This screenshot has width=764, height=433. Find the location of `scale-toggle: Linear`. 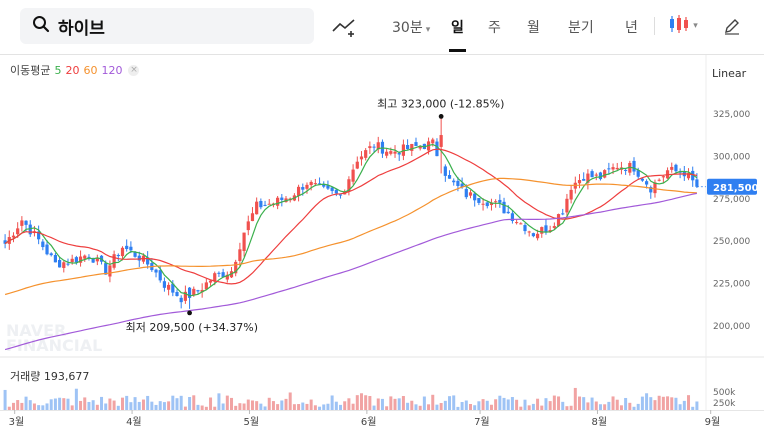

scale-toggle: Linear is located at coordinates (729, 73).